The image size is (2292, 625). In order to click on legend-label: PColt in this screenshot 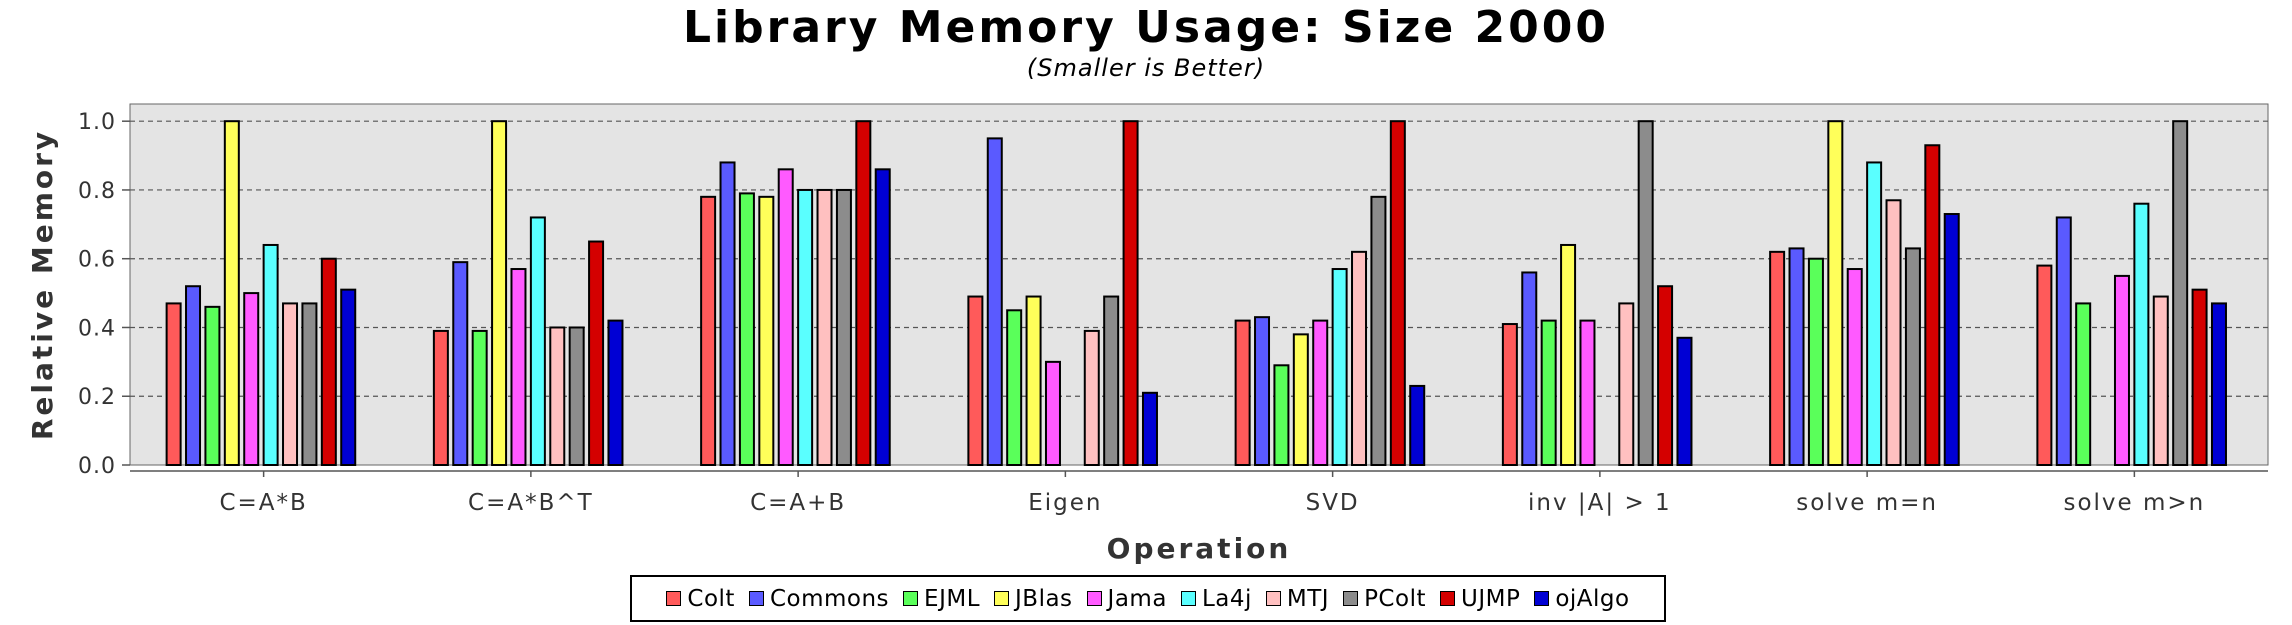, I will do `click(1395, 598)`.